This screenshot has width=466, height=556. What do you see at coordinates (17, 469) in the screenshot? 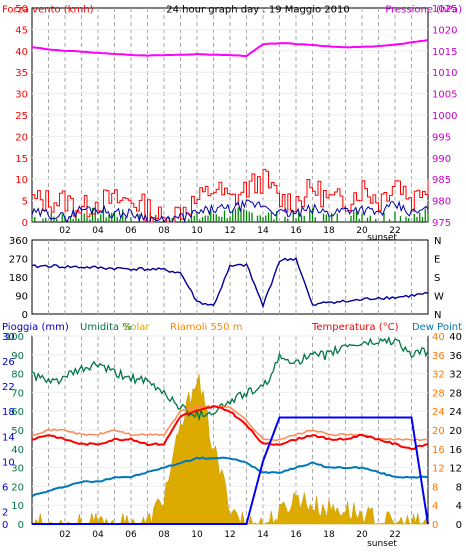
I see `humidity-tick-label: 30` at bounding box center [17, 469].